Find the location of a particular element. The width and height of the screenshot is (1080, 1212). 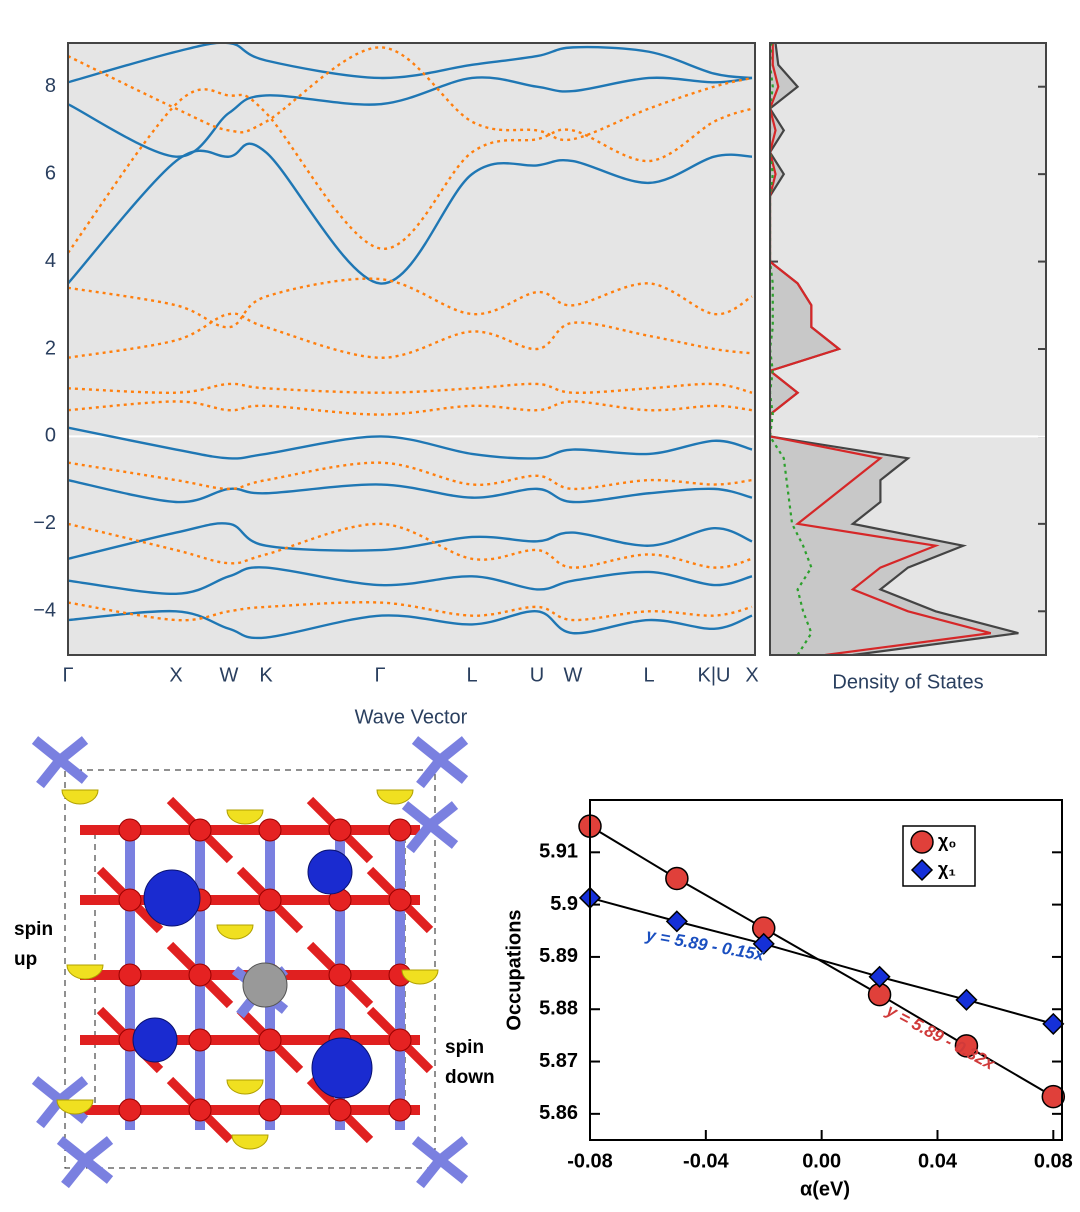

y-tick-label: 8 is located at coordinates (50, 86).